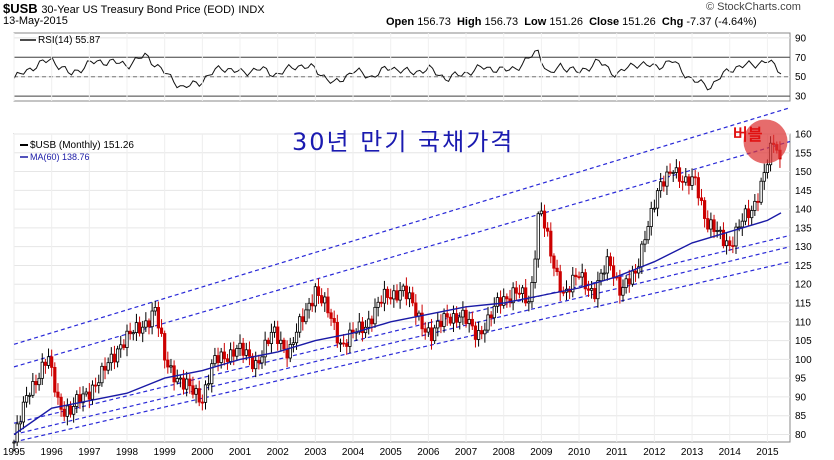 This screenshot has height=460, width=834. Describe the element at coordinates (803, 153) in the screenshot. I see `price-tick-label: 155` at that location.